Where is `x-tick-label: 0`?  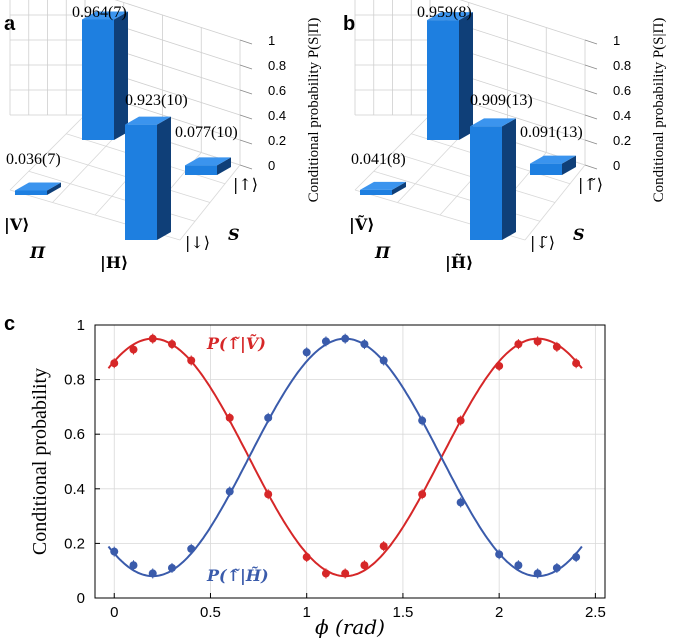
x-tick-label: 0 is located at coordinates (114, 612).